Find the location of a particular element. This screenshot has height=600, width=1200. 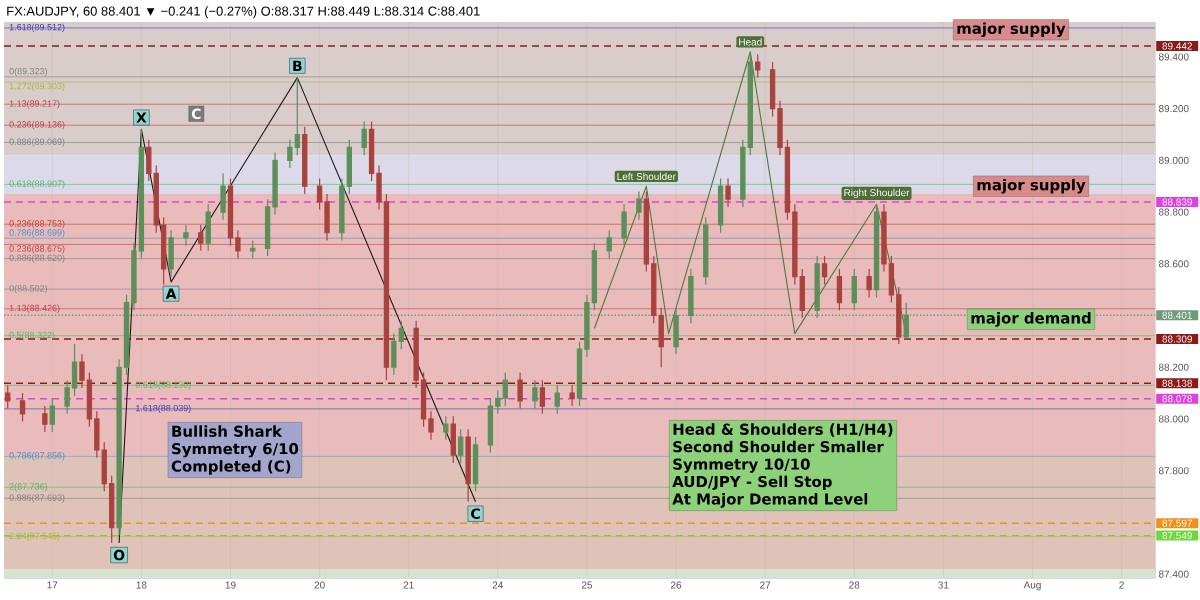

annotation: A is located at coordinates (171, 293).